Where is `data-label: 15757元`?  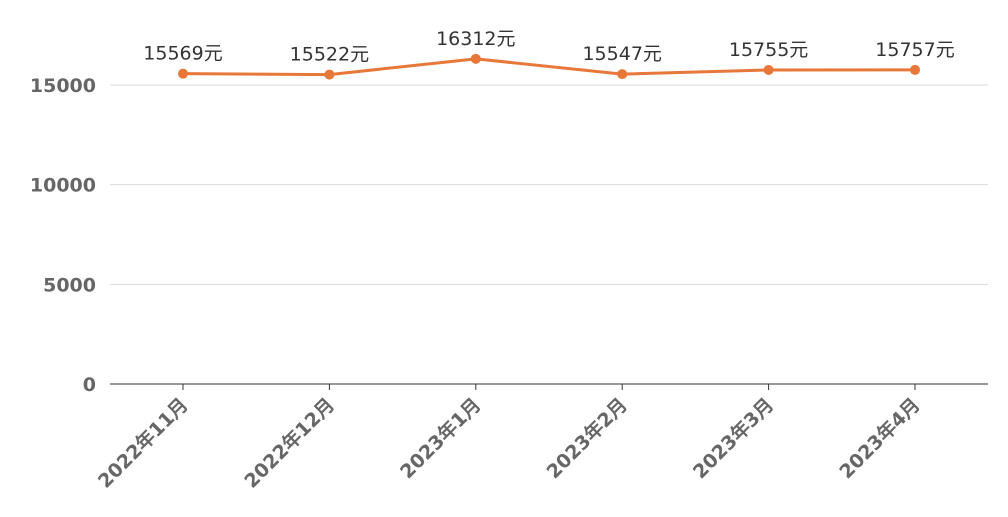 data-label: 15757元 is located at coordinates (914, 50).